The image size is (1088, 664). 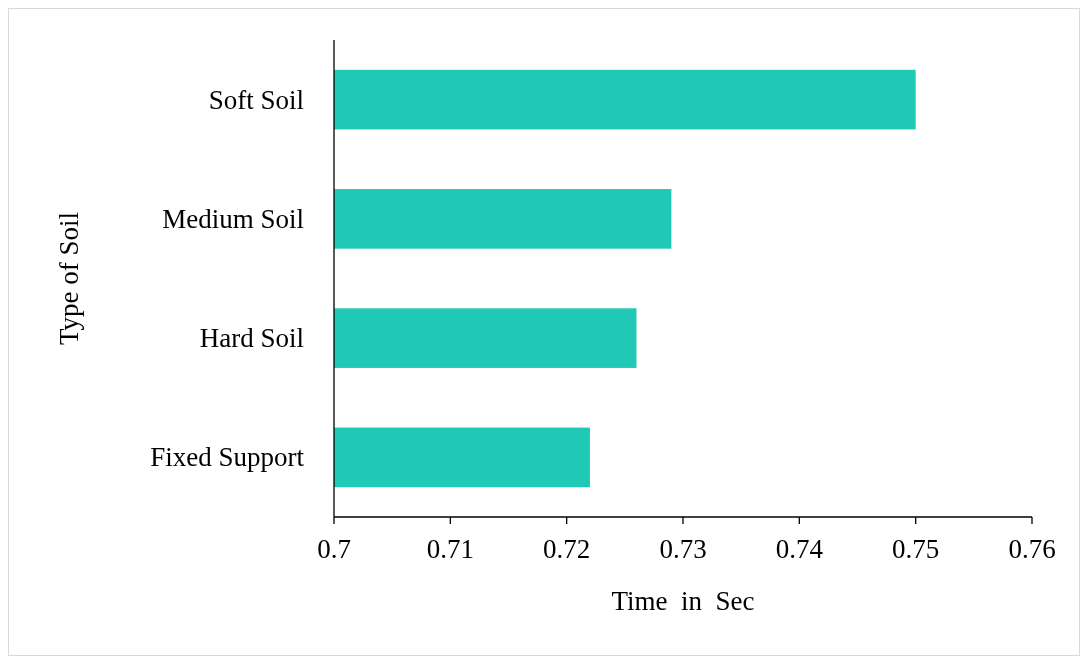 What do you see at coordinates (916, 549) in the screenshot?
I see `x-tick-label: 0.75` at bounding box center [916, 549].